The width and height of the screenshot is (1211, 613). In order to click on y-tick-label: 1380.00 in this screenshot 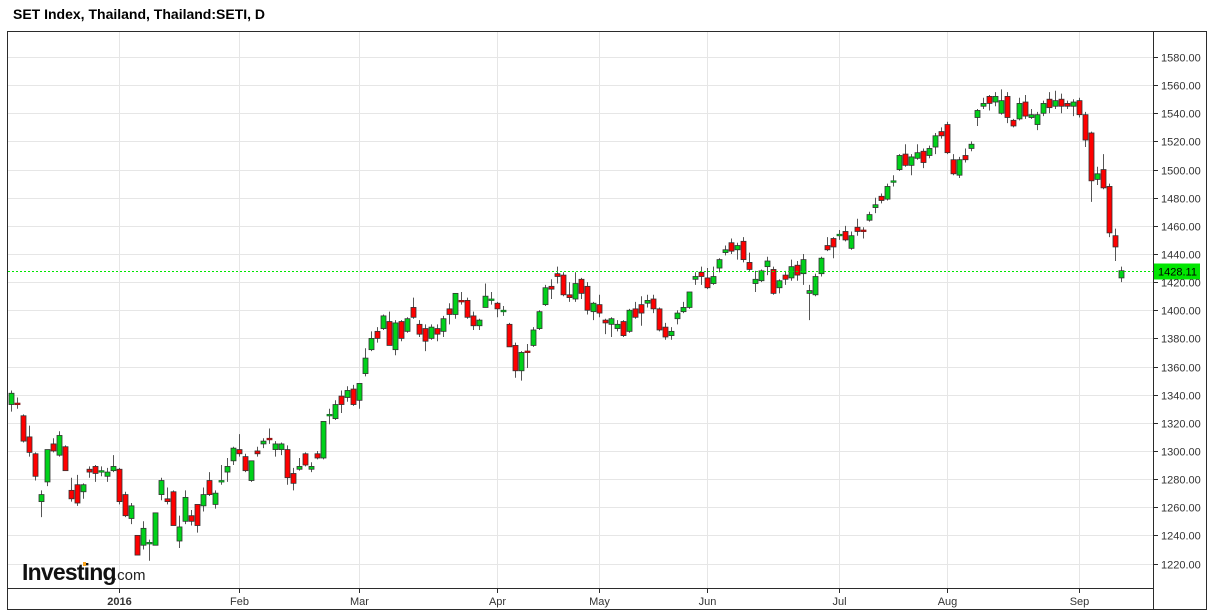, I will do `click(1181, 340)`.